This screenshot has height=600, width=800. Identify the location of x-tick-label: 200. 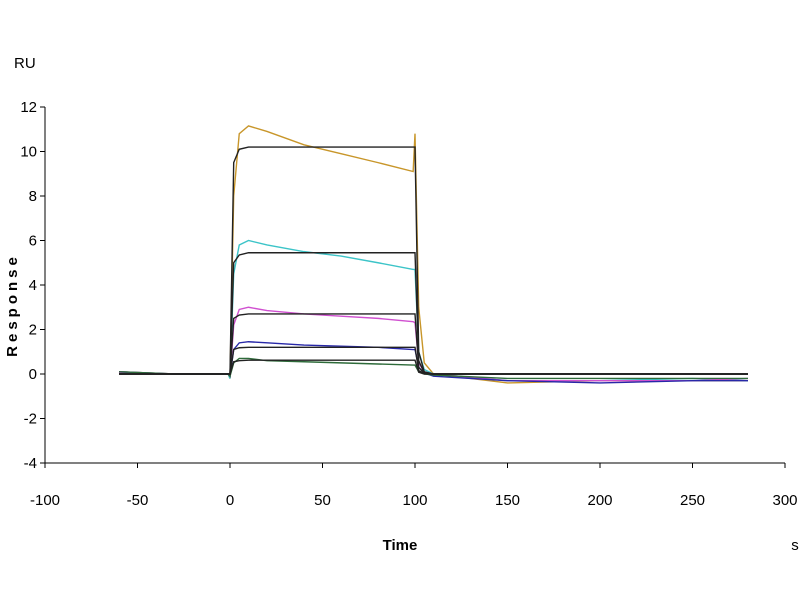
(599, 500).